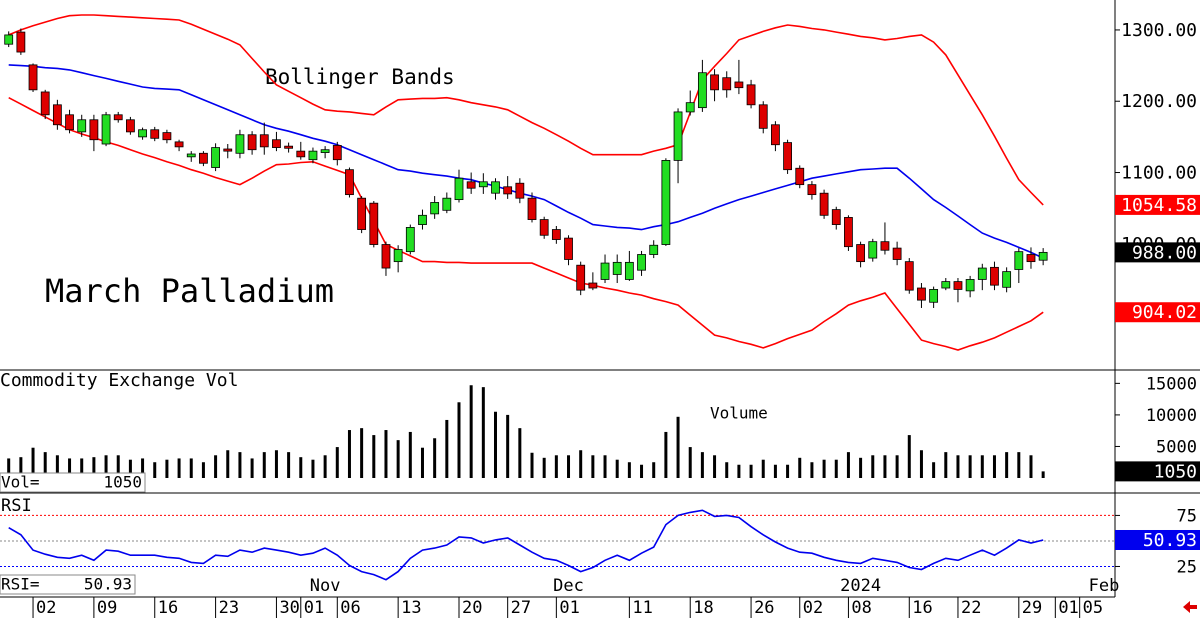  Describe the element at coordinates (1175, 471) in the screenshot. I see `volume-last-label: 1050` at that location.